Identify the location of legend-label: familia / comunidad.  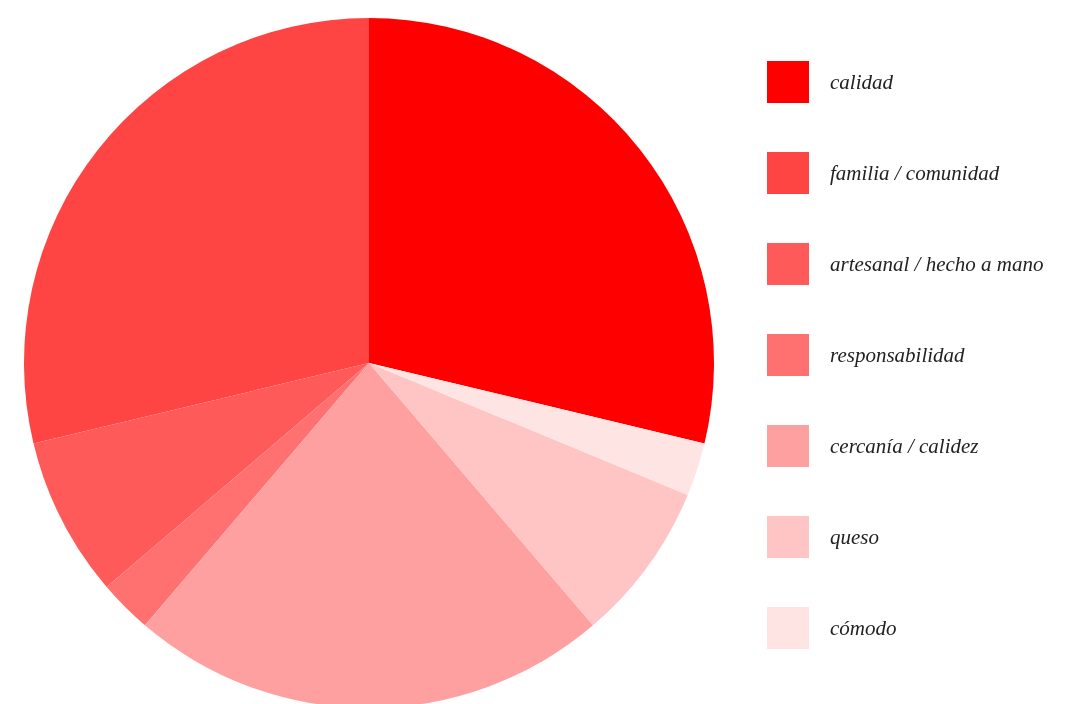
(915, 173).